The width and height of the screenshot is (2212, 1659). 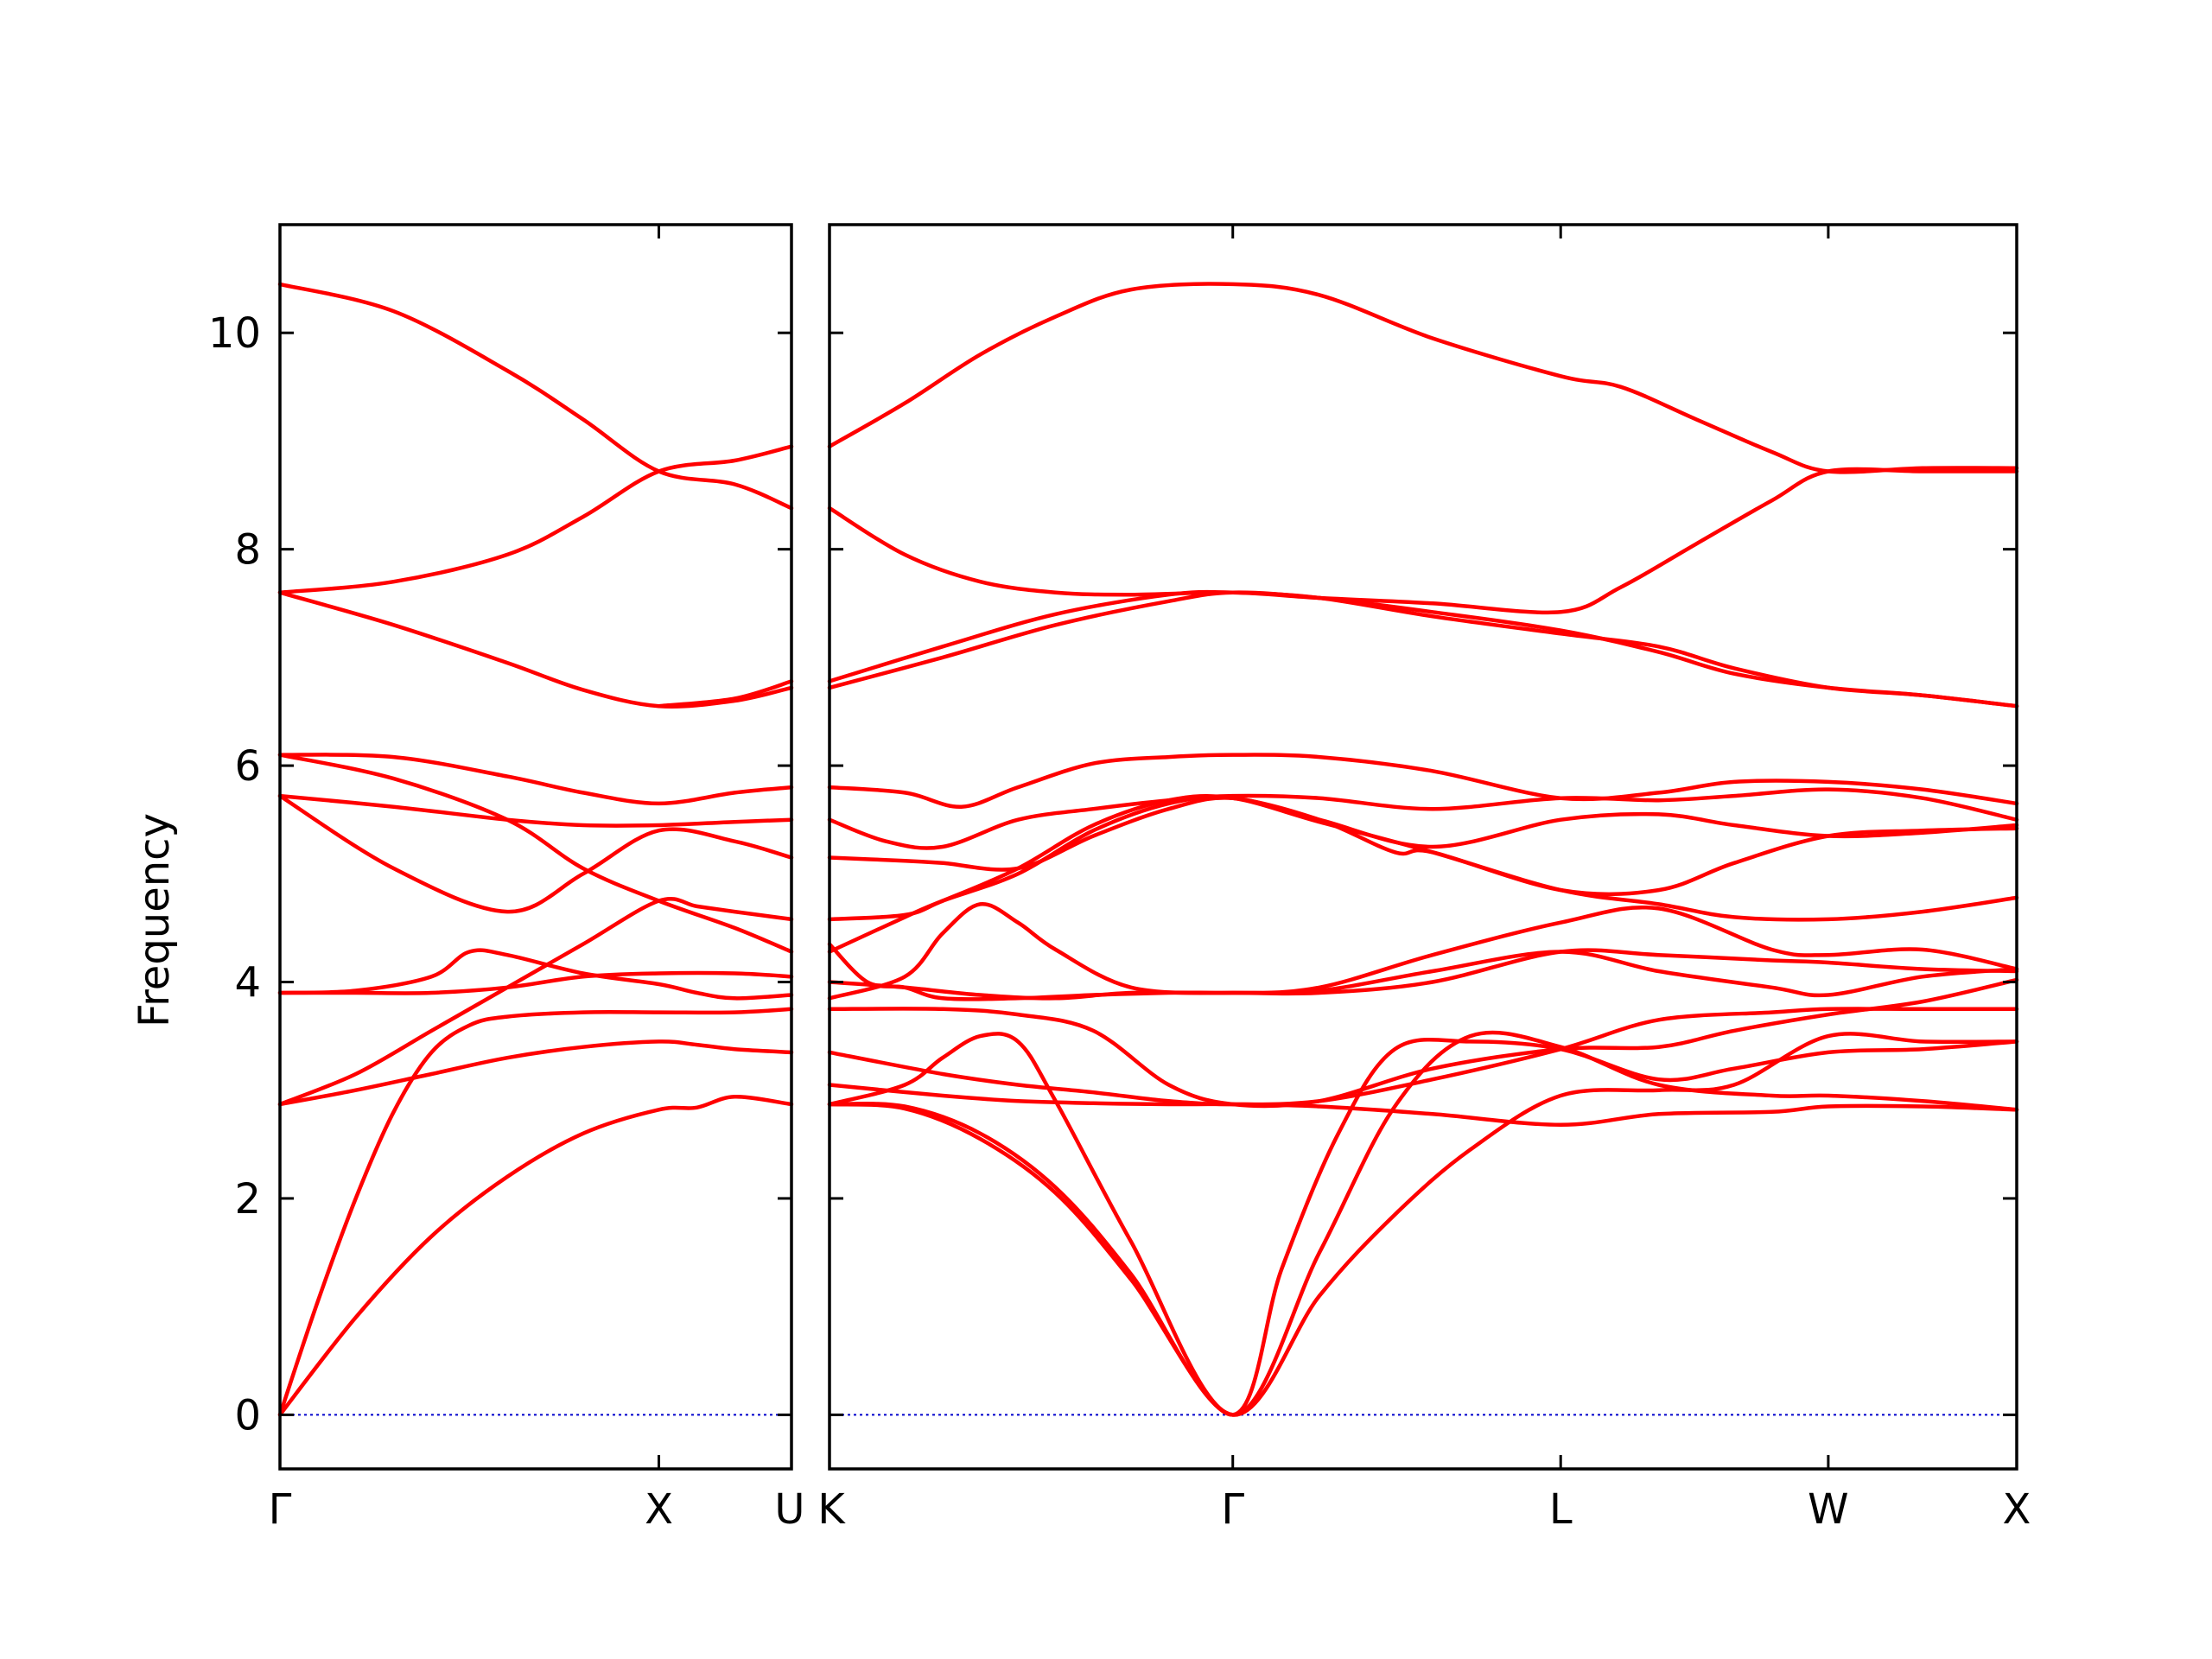 What do you see at coordinates (831, 1509) in the screenshot?
I see `x-tick-label: K` at bounding box center [831, 1509].